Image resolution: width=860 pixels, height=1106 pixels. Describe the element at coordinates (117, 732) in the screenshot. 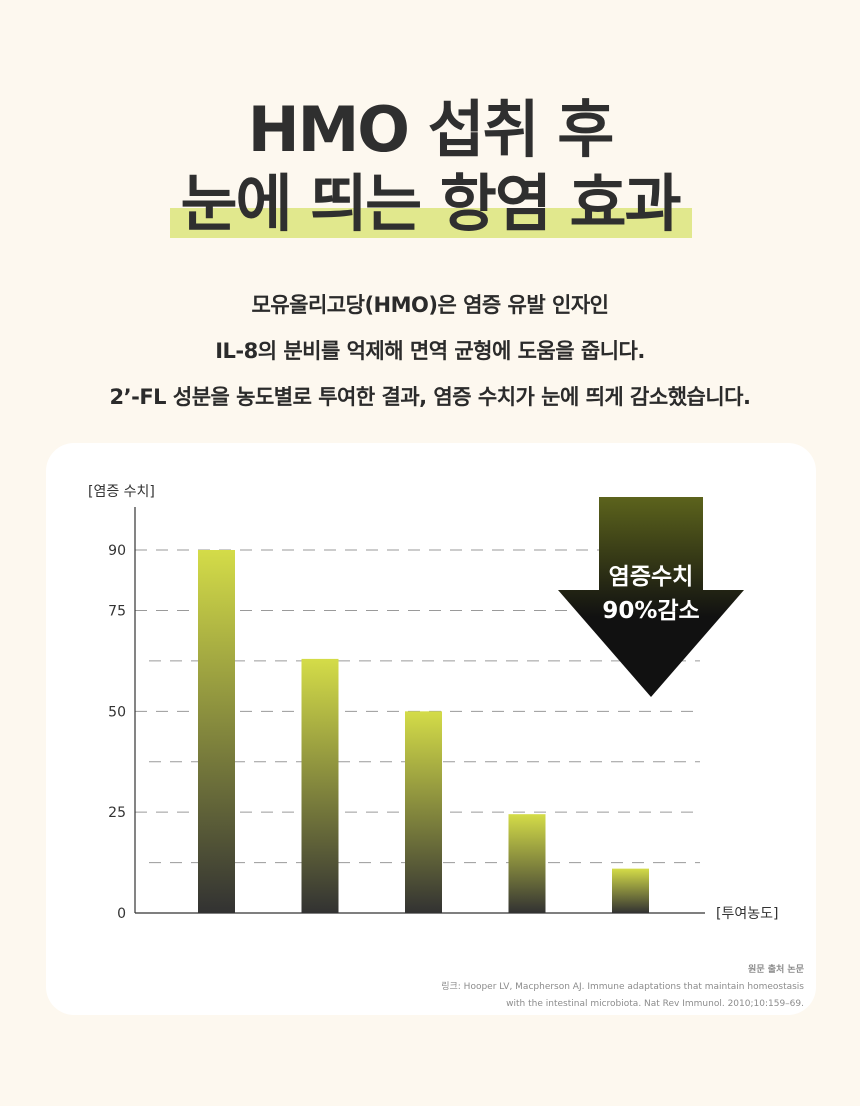

I see `y-tick-labels: 0 25 50 75 90` at that location.